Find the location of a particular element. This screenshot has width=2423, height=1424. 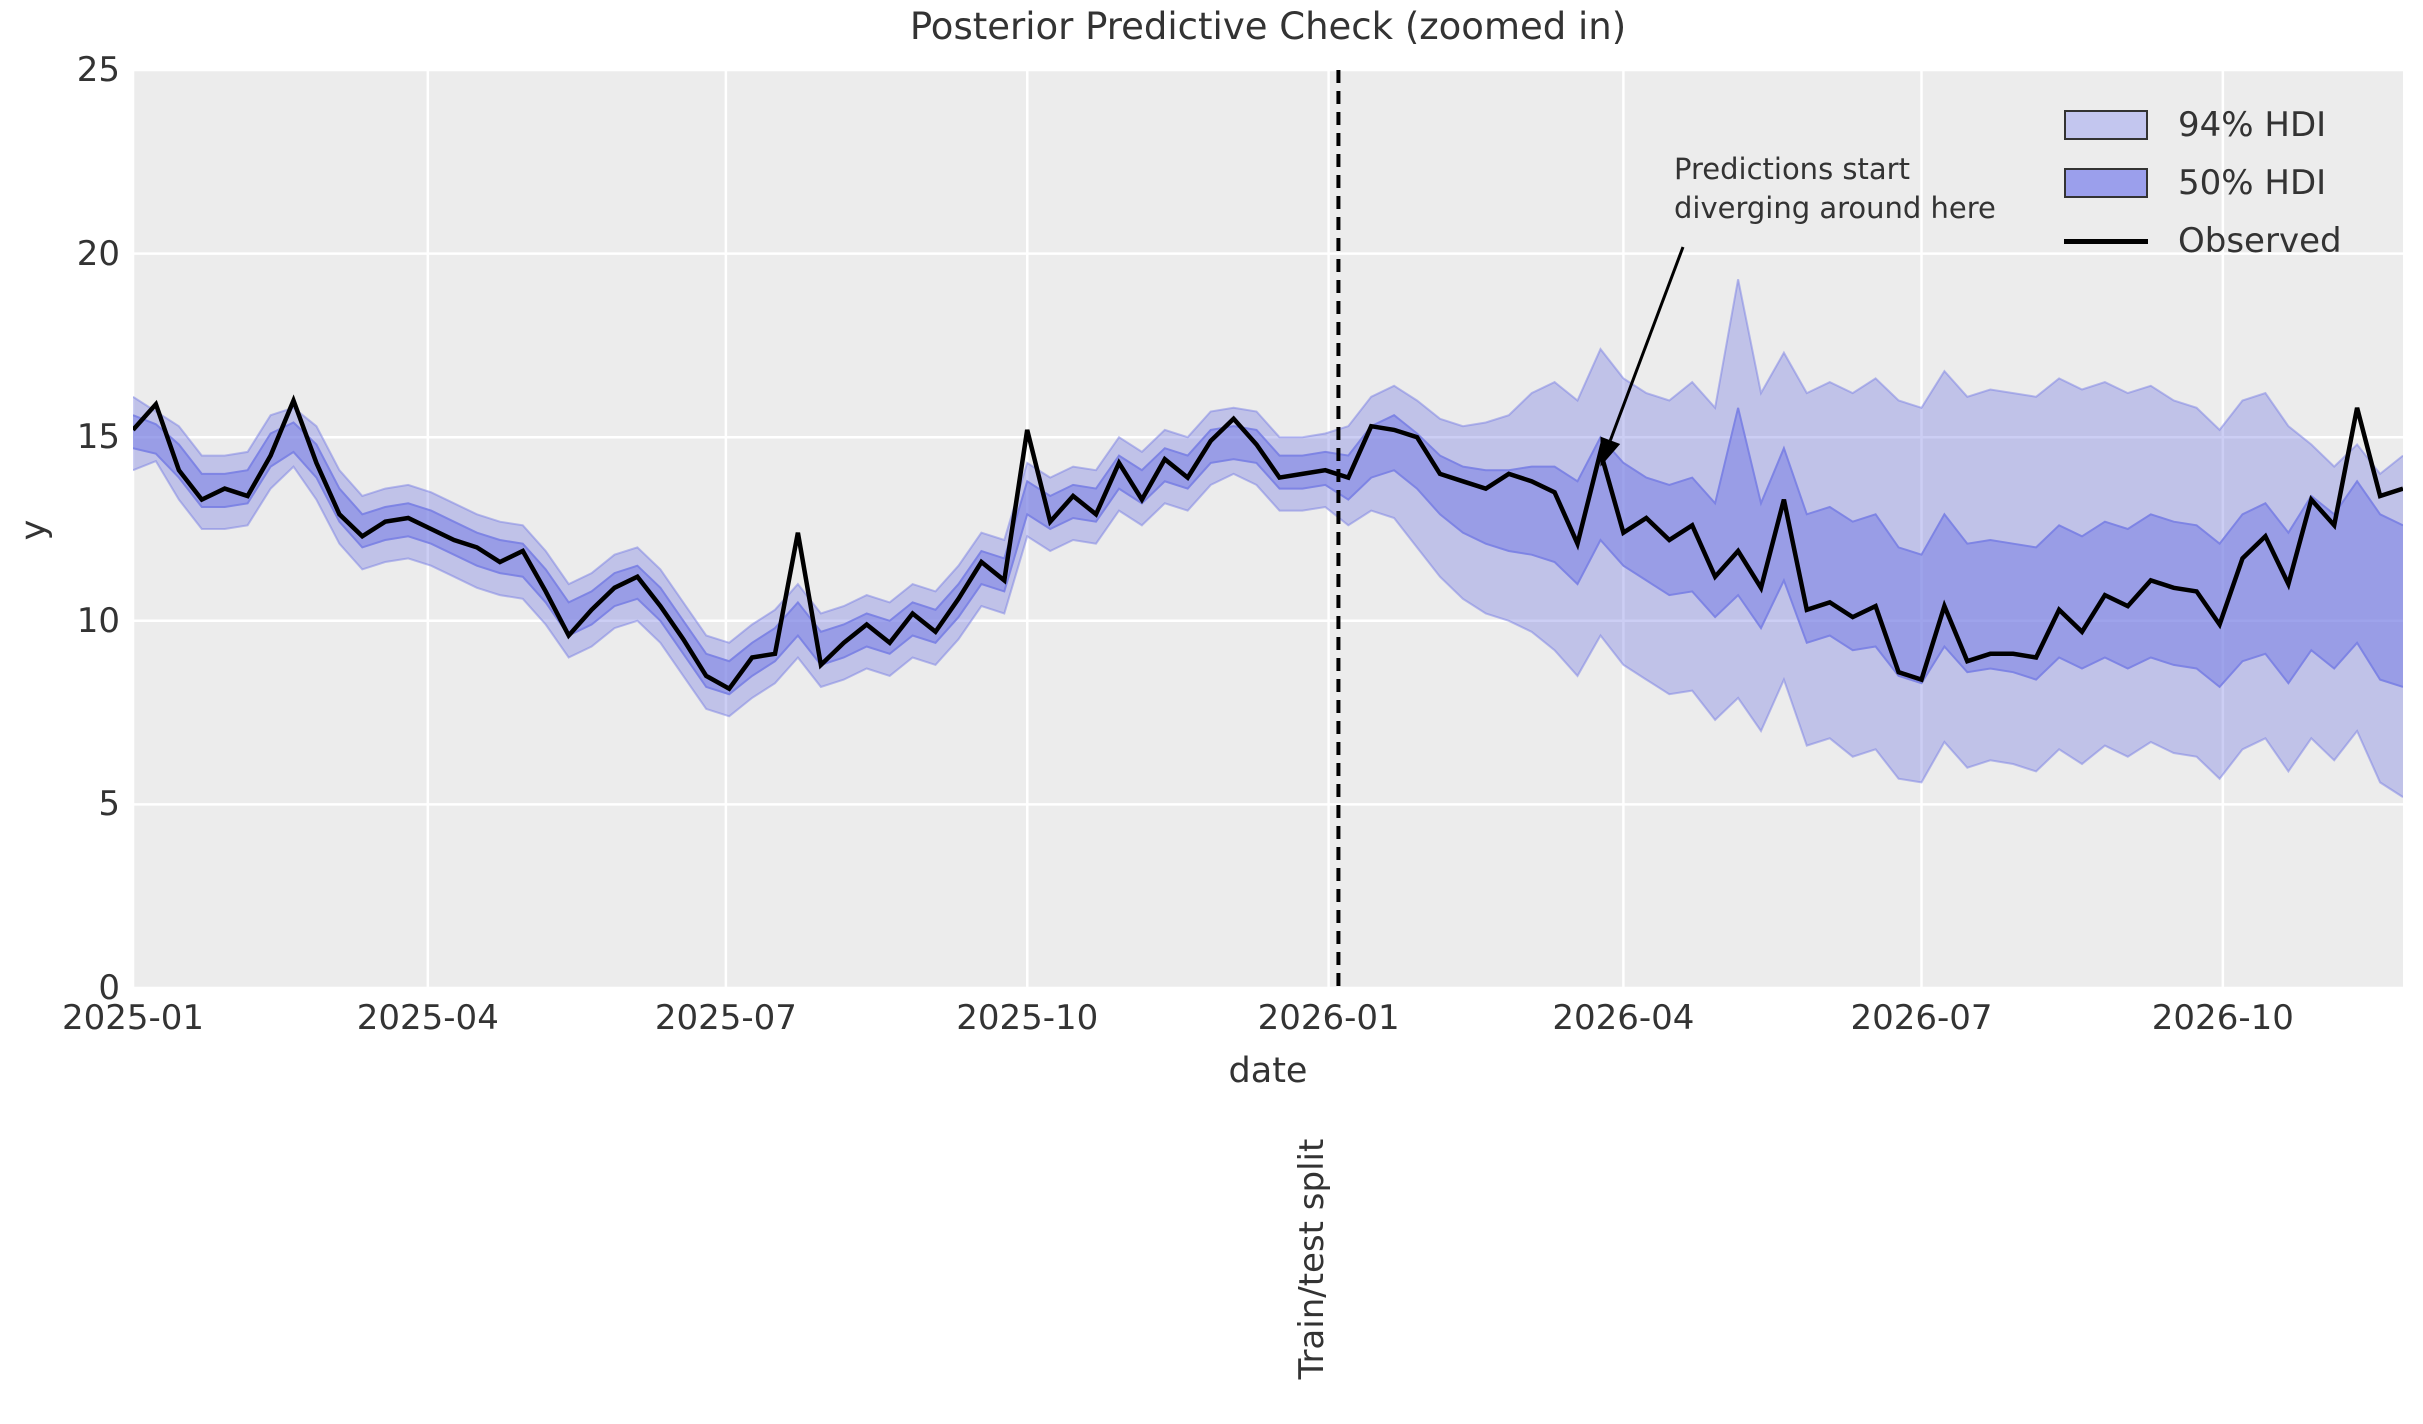

legend: 94% HDI 50% HDI Observed is located at coordinates (2203, 183).